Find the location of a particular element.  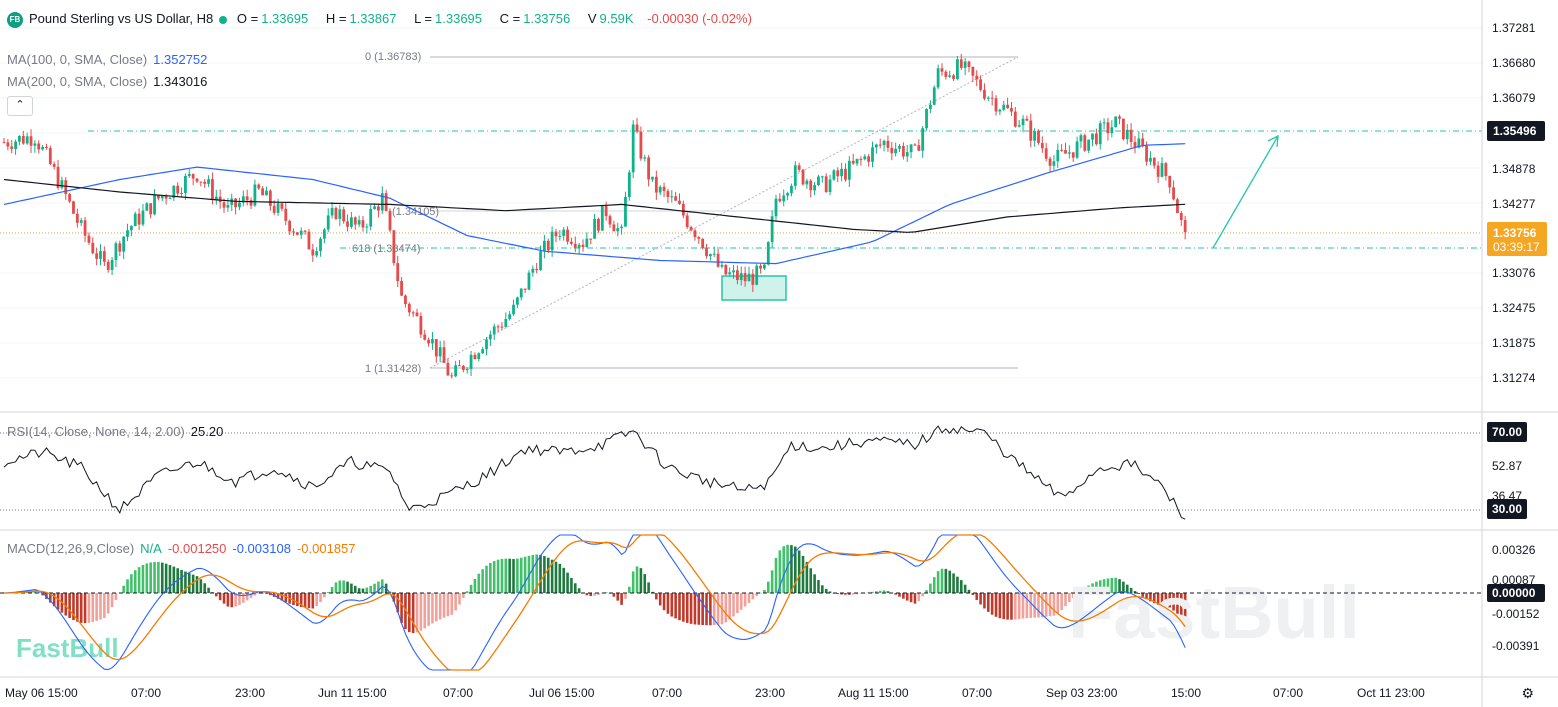

signal-value: -0.001857 is located at coordinates (326, 548).